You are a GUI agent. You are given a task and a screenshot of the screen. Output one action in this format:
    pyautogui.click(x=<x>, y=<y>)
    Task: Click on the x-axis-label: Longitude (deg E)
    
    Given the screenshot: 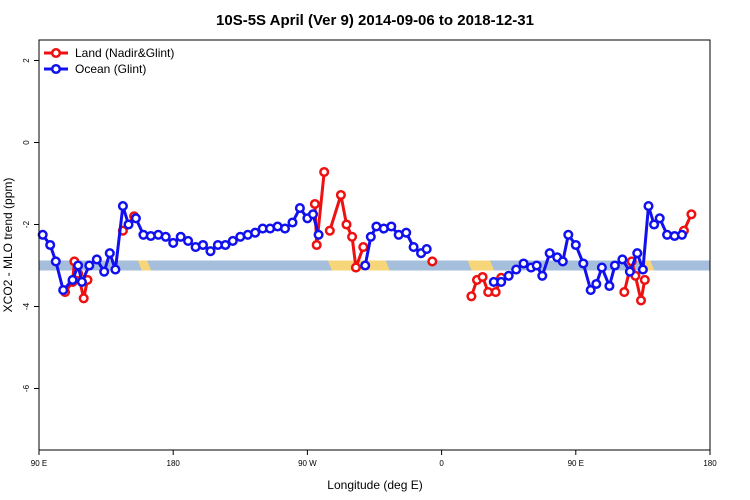 What is the action you would take?
    pyautogui.click(x=374, y=485)
    